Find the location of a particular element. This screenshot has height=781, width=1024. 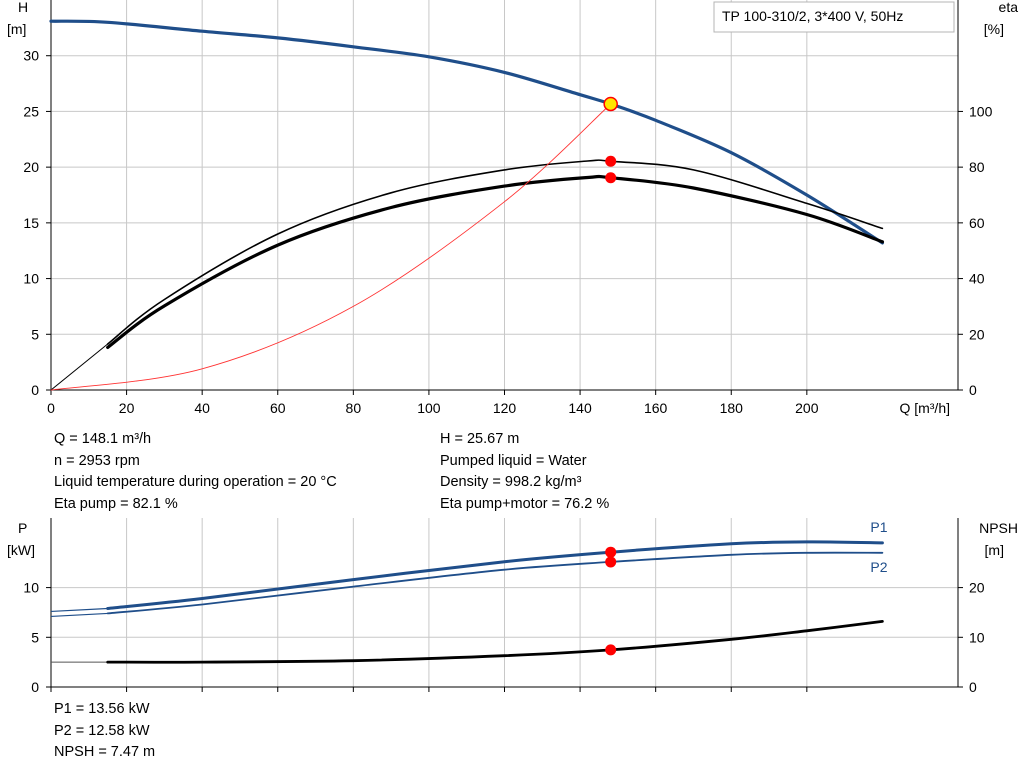

top-y-left-tick-label: 25 is located at coordinates (31, 111).